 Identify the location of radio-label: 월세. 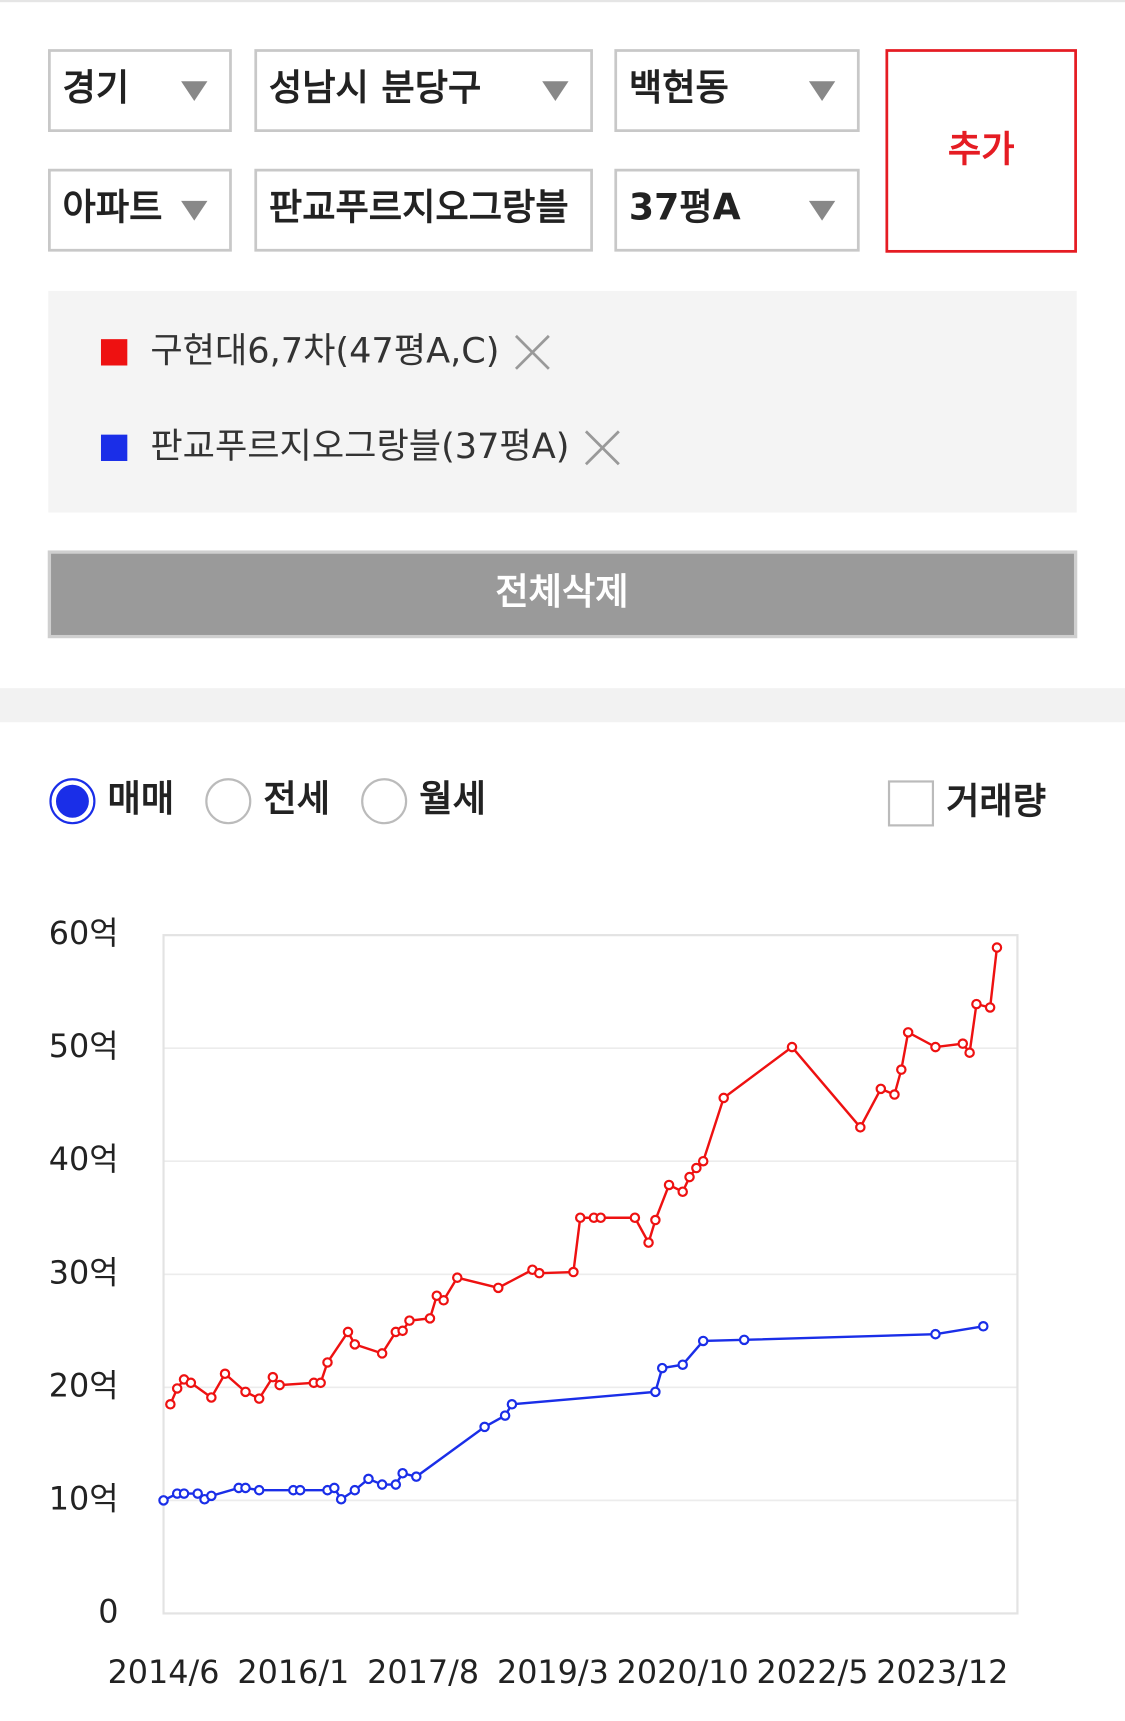
(452, 798).